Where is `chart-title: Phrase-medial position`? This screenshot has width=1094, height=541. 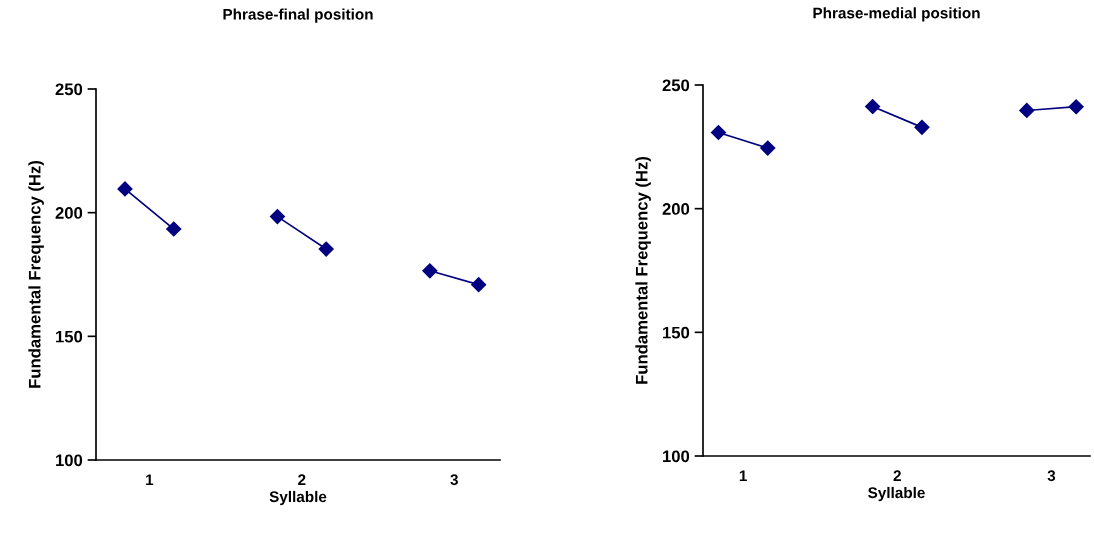
chart-title: Phrase-medial position is located at coordinates (896, 14).